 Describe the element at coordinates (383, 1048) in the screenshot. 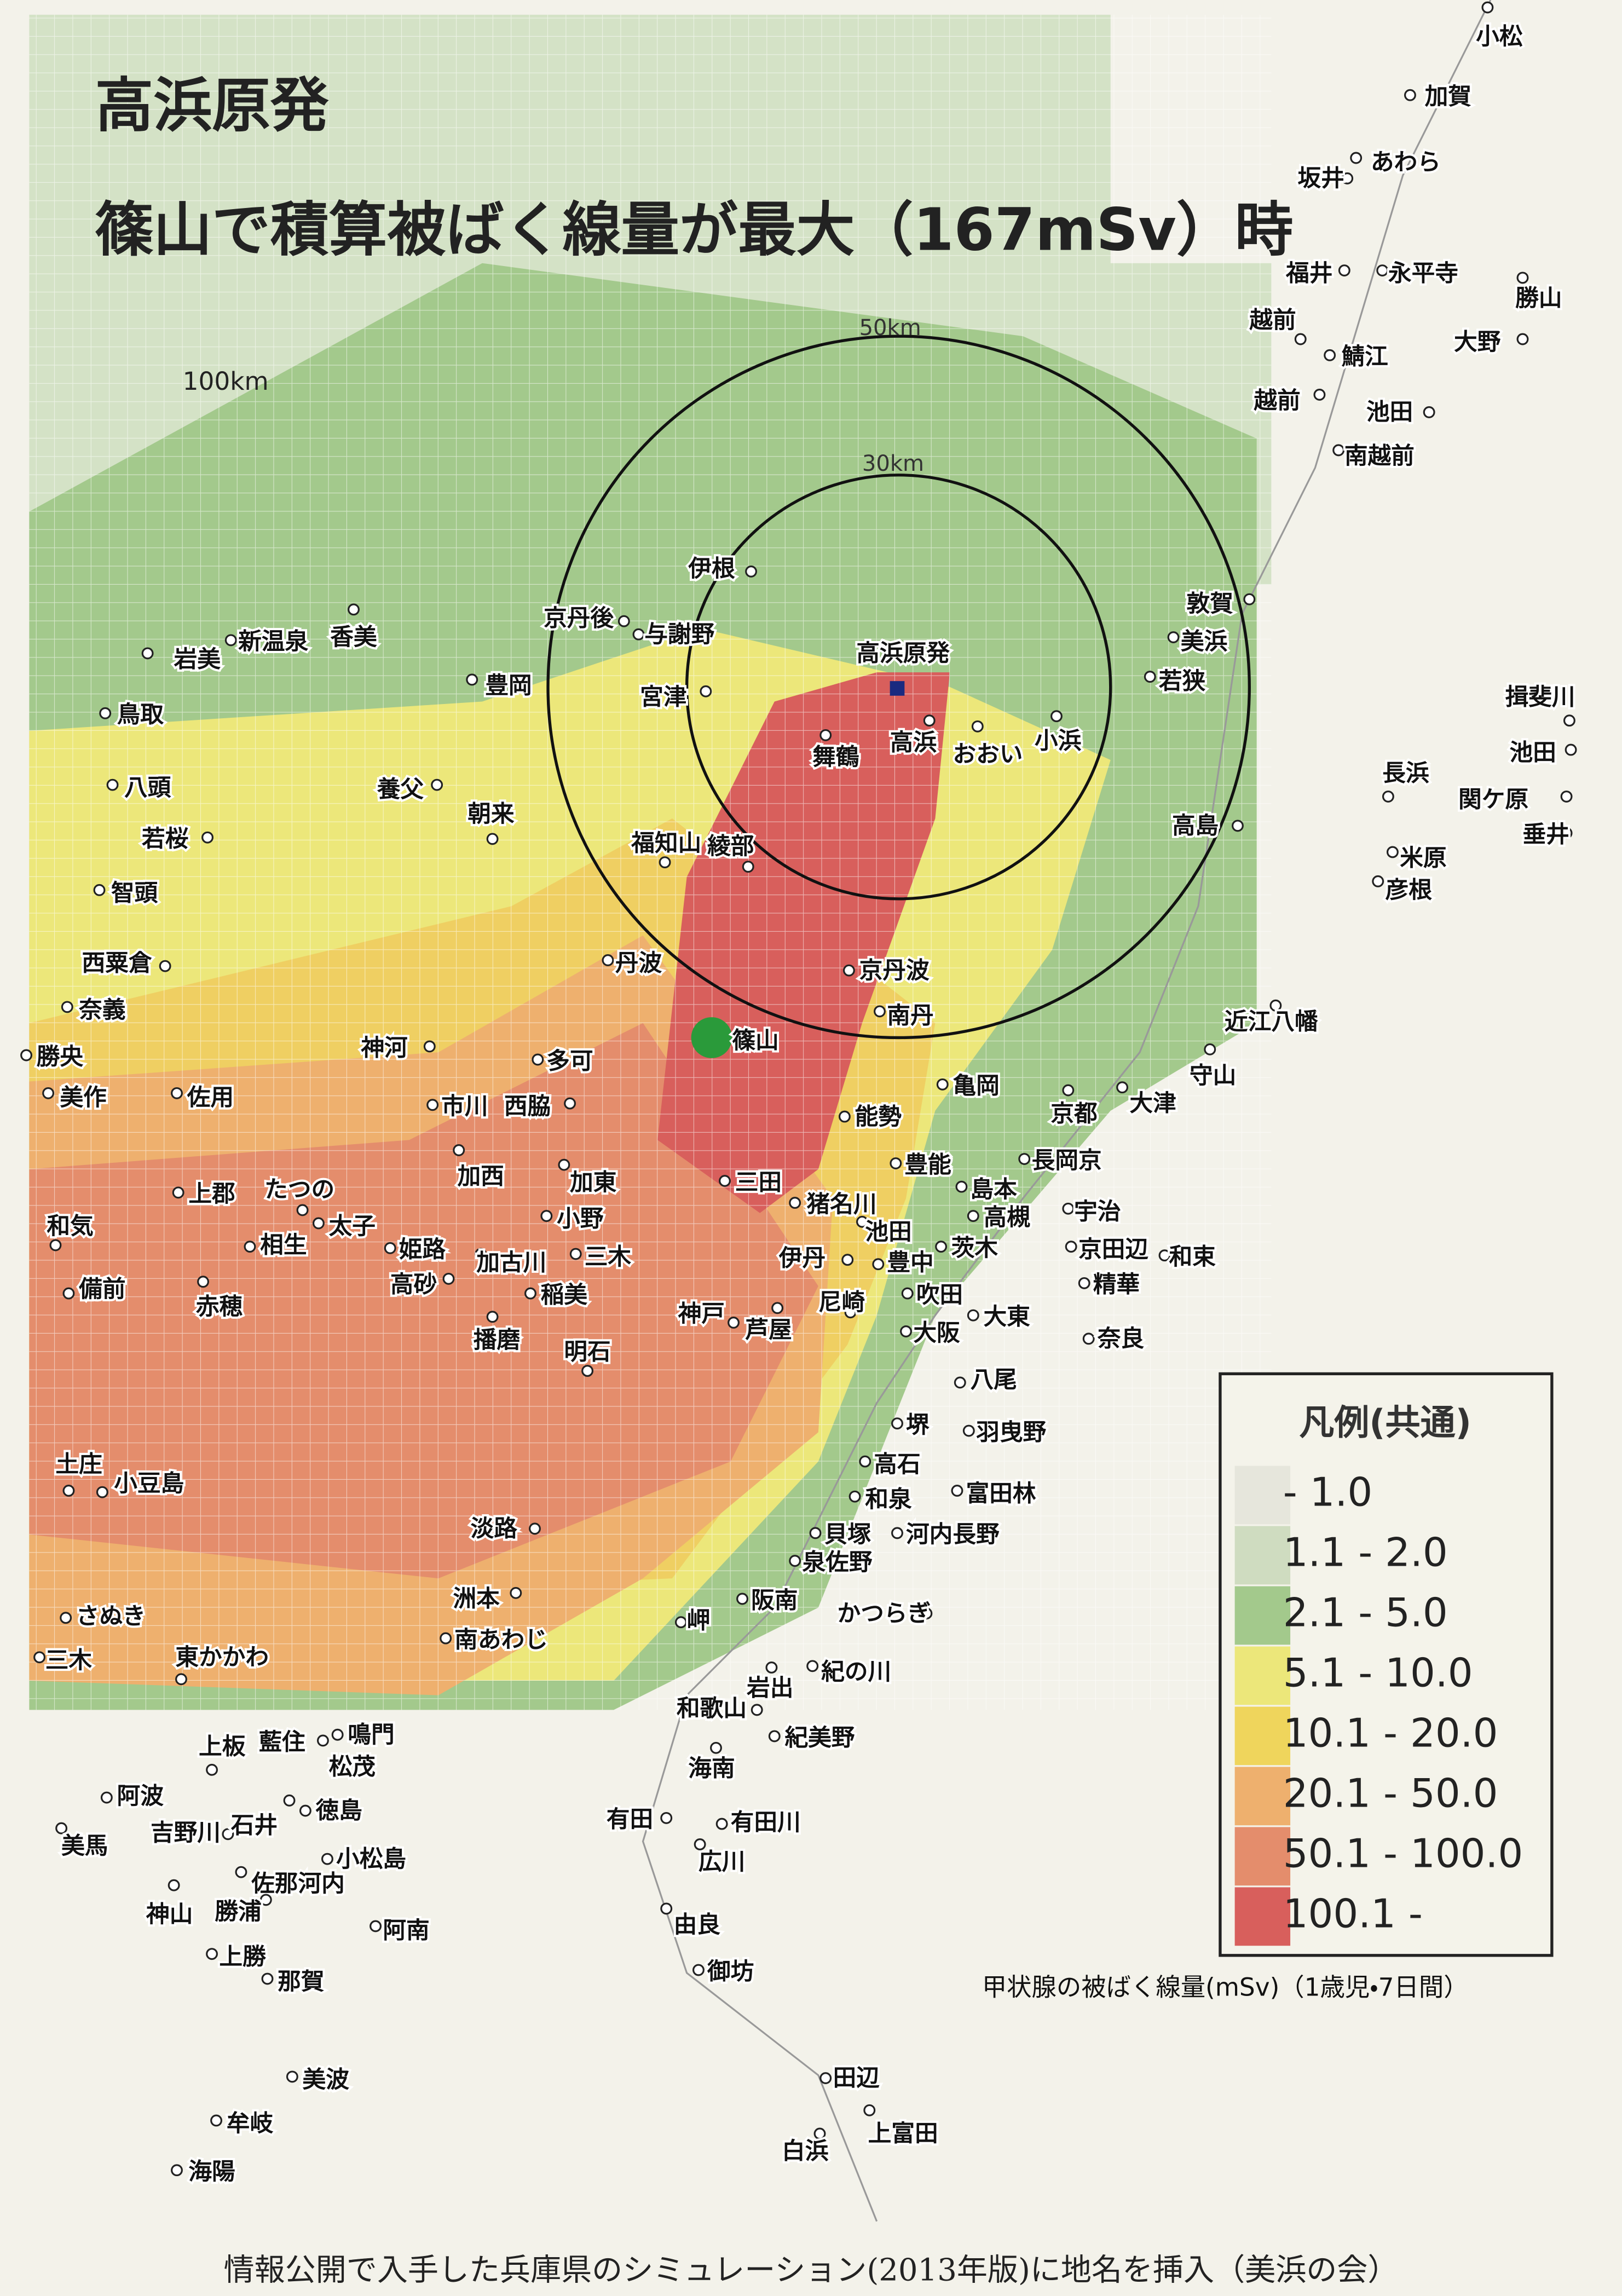

I see `place-label: 神河` at that location.